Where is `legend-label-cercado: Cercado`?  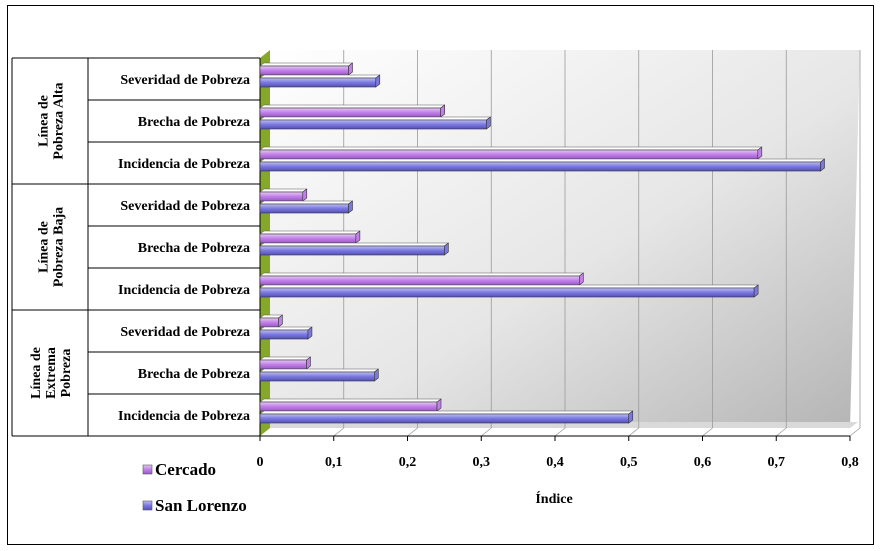 legend-label-cercado: Cercado is located at coordinates (185, 469).